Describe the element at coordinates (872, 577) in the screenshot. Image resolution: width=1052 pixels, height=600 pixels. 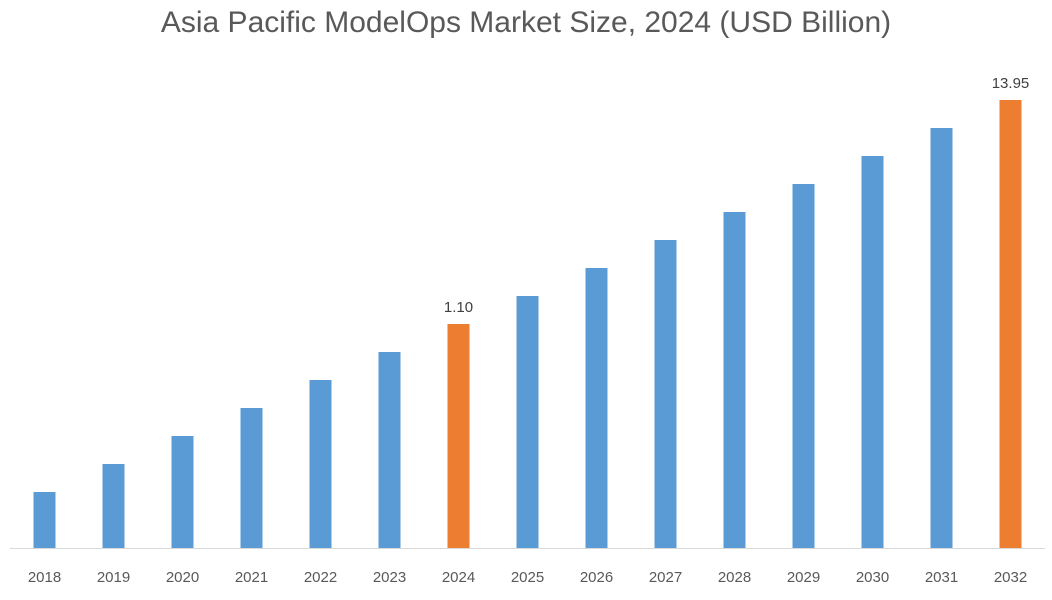
I see `x-tick-label-2030: 2030` at that location.